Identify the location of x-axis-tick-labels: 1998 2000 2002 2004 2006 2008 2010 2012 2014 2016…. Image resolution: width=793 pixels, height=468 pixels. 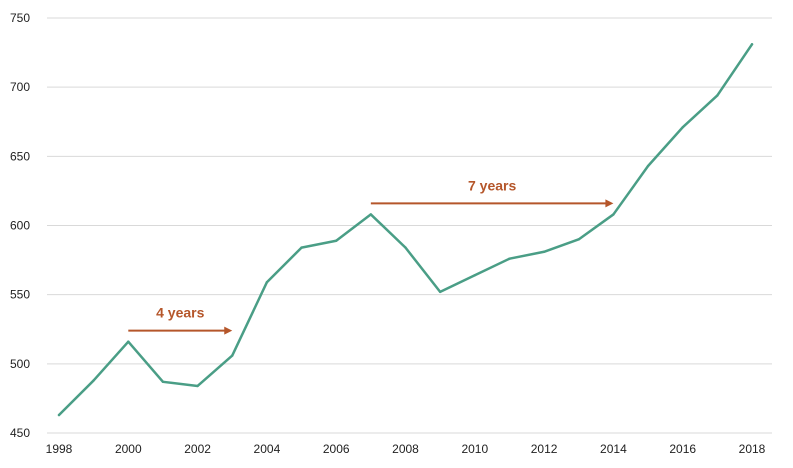
(406, 449).